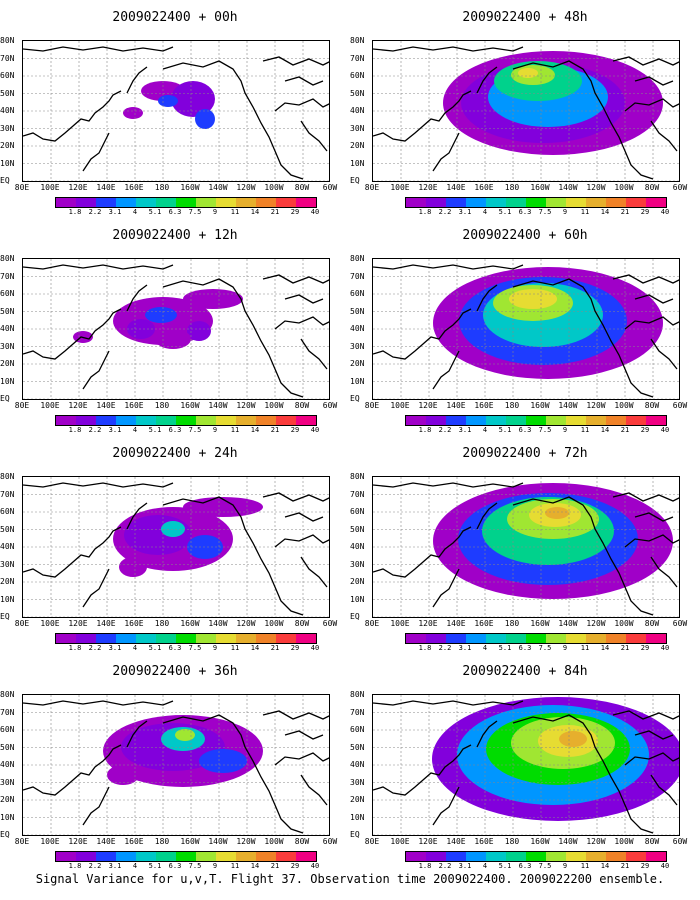 The width and height of the screenshot is (700, 900). I want to click on latitude-label: EQ, so click(5, 180).